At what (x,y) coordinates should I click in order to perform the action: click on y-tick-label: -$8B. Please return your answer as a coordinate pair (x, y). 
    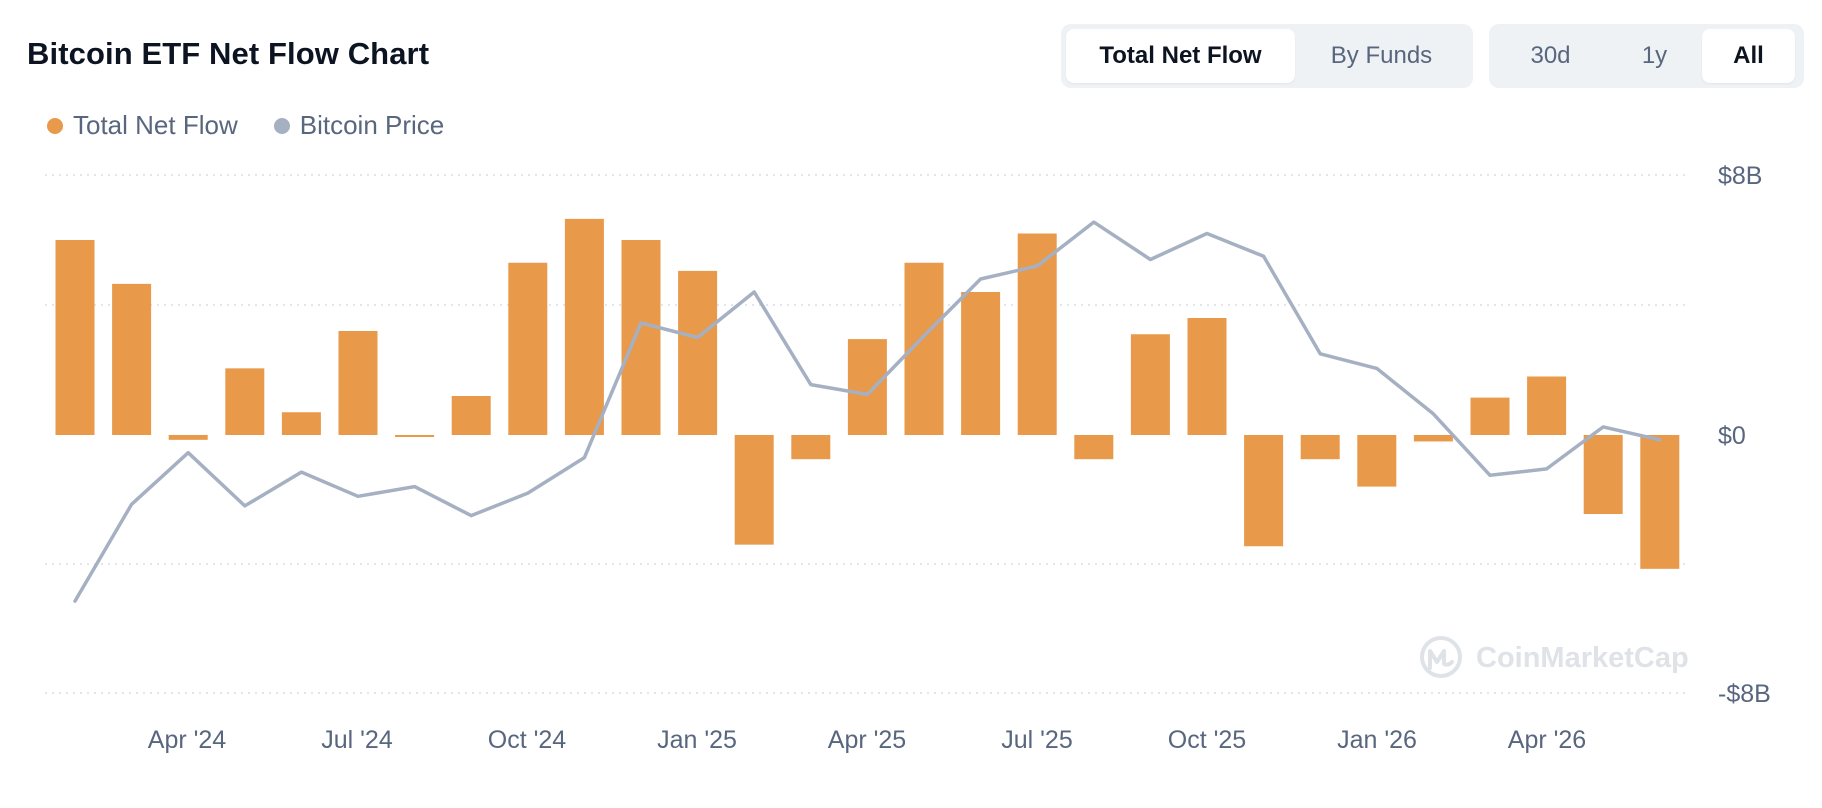
    Looking at the image, I should click on (1744, 694).